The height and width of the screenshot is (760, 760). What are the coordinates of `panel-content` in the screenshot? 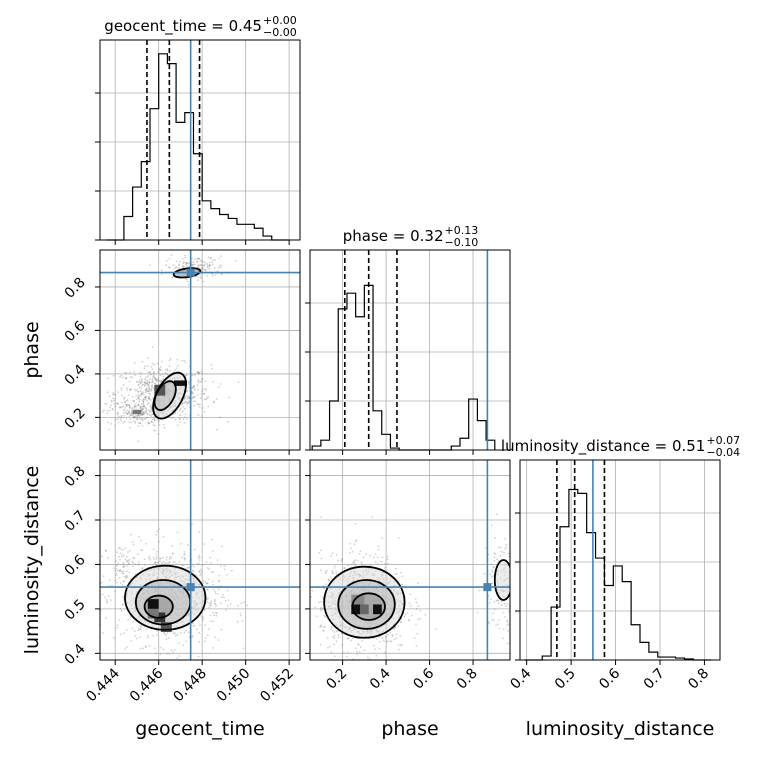 It's located at (200, 560).